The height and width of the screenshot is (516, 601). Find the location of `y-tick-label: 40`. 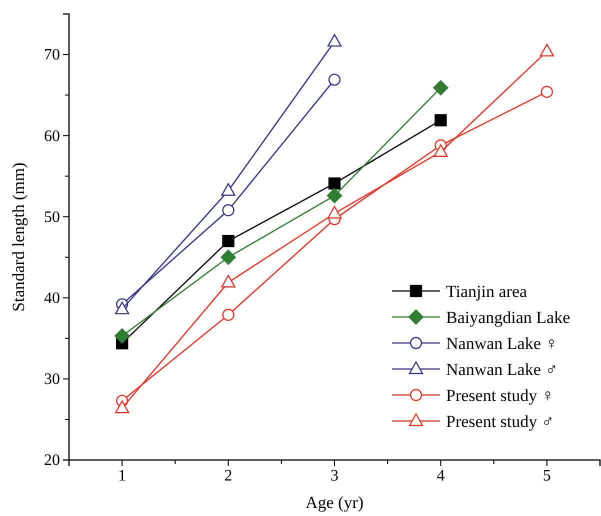

y-tick-label: 40 is located at coordinates (52, 298).